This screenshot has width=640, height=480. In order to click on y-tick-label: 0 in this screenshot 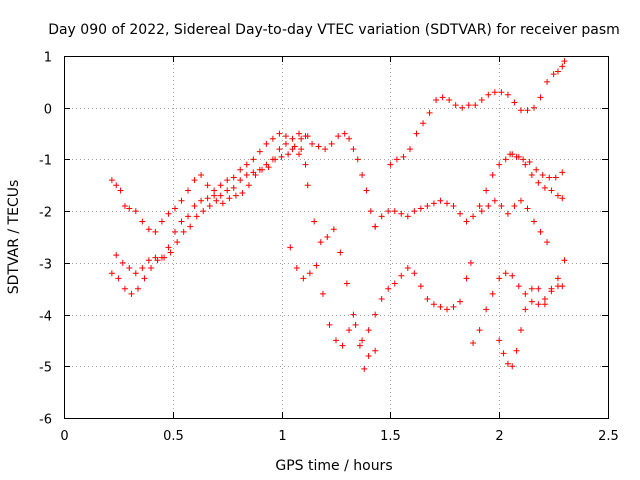, I will do `click(48, 110)`.